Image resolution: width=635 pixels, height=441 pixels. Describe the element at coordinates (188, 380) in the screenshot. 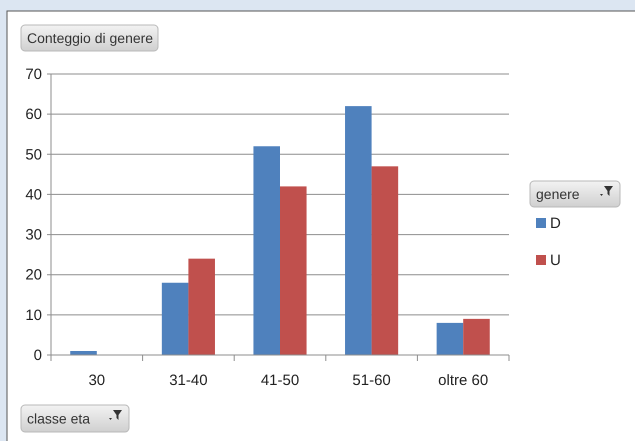

I see `x-tick-label: 31-40` at that location.